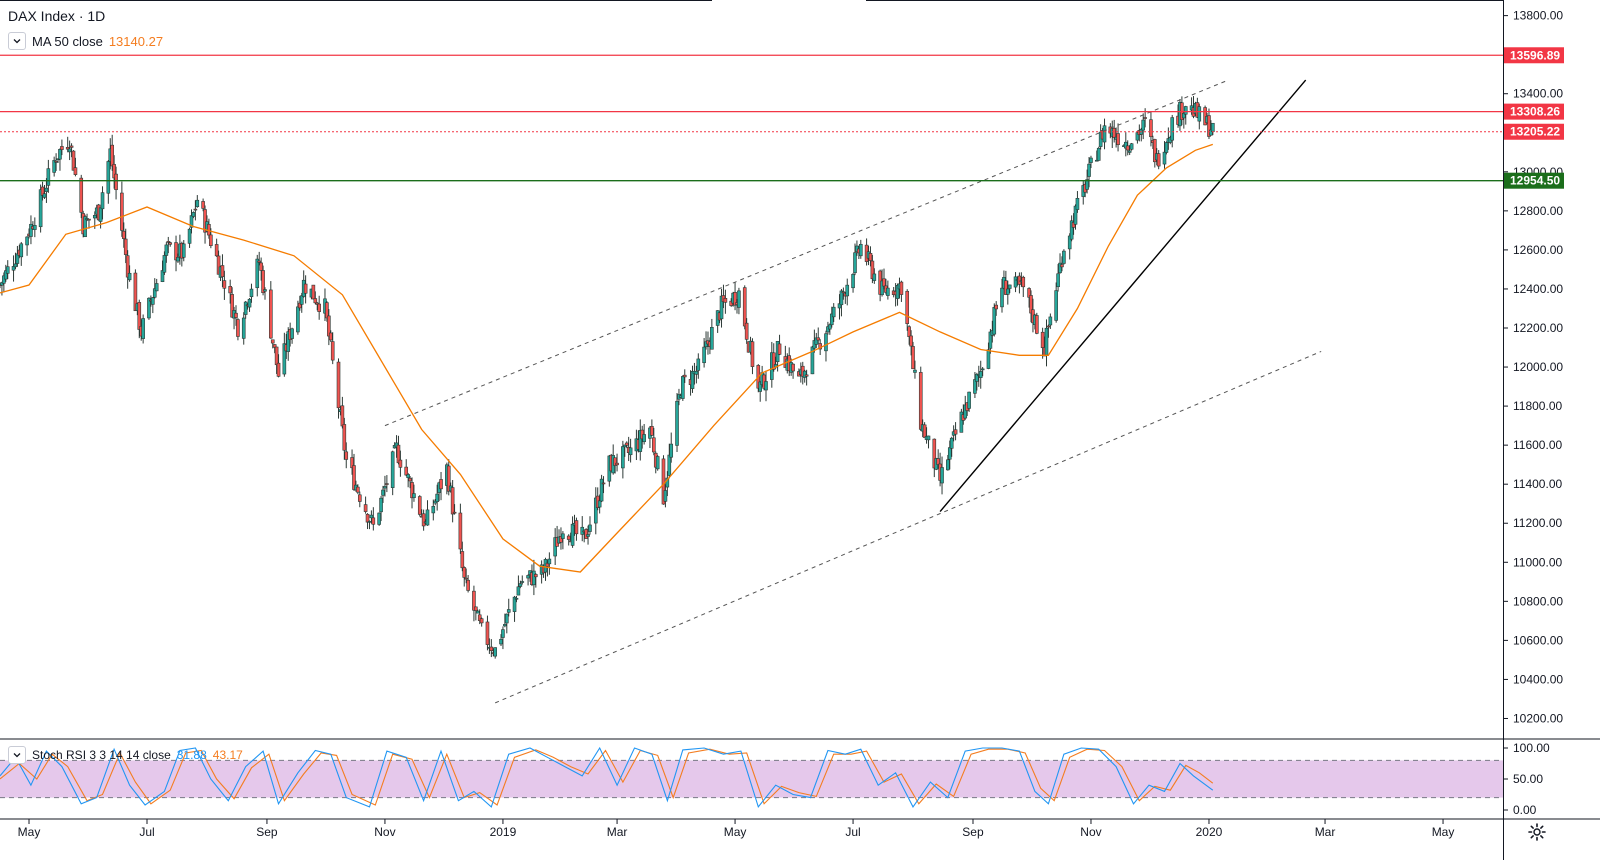  I want to click on time-tick-label: Jul, so click(146, 832).